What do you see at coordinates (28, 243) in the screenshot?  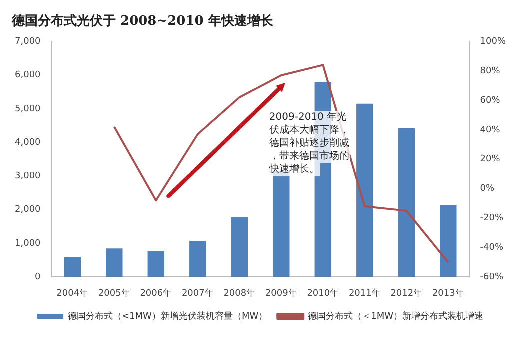 I see `y-tick-label: 1,000` at bounding box center [28, 243].